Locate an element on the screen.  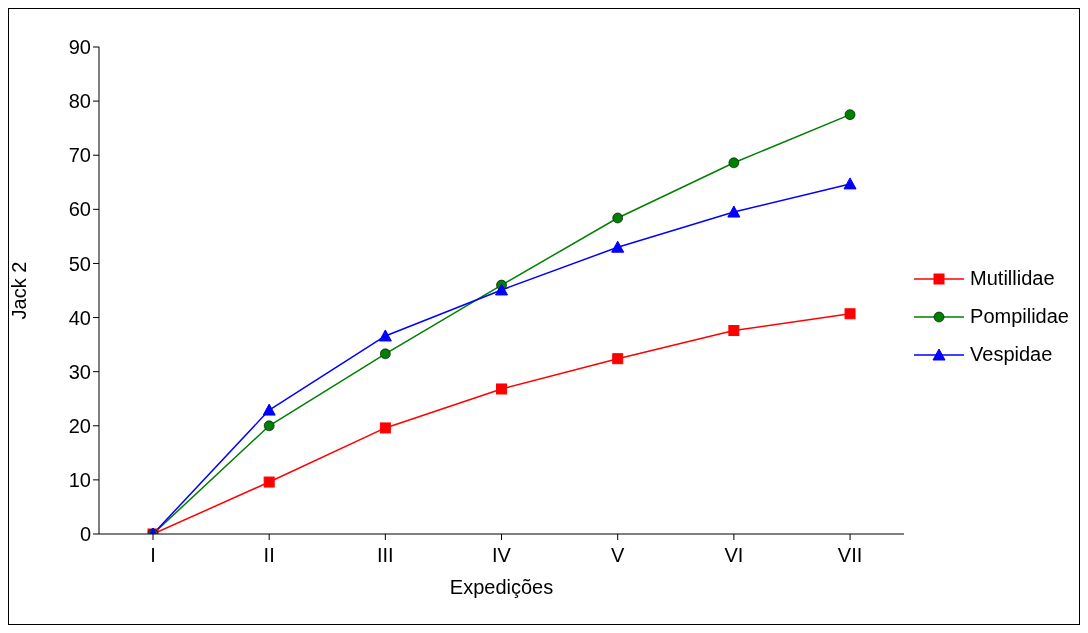
y-tick-label: 60 is located at coordinates (79, 209).